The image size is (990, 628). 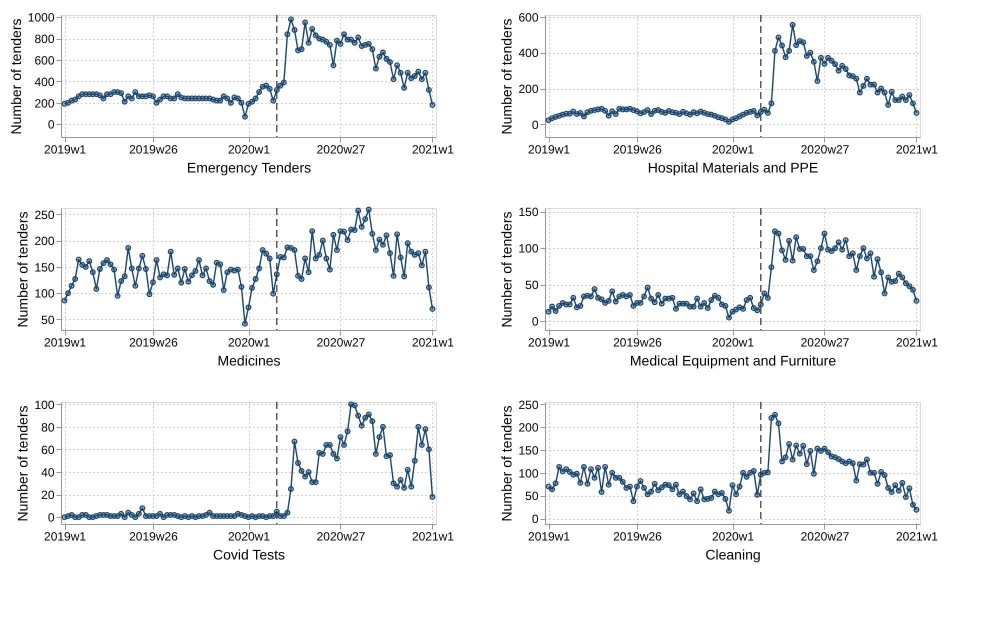 What do you see at coordinates (48, 427) in the screenshot?
I see `y-tick-label: 80` at bounding box center [48, 427].